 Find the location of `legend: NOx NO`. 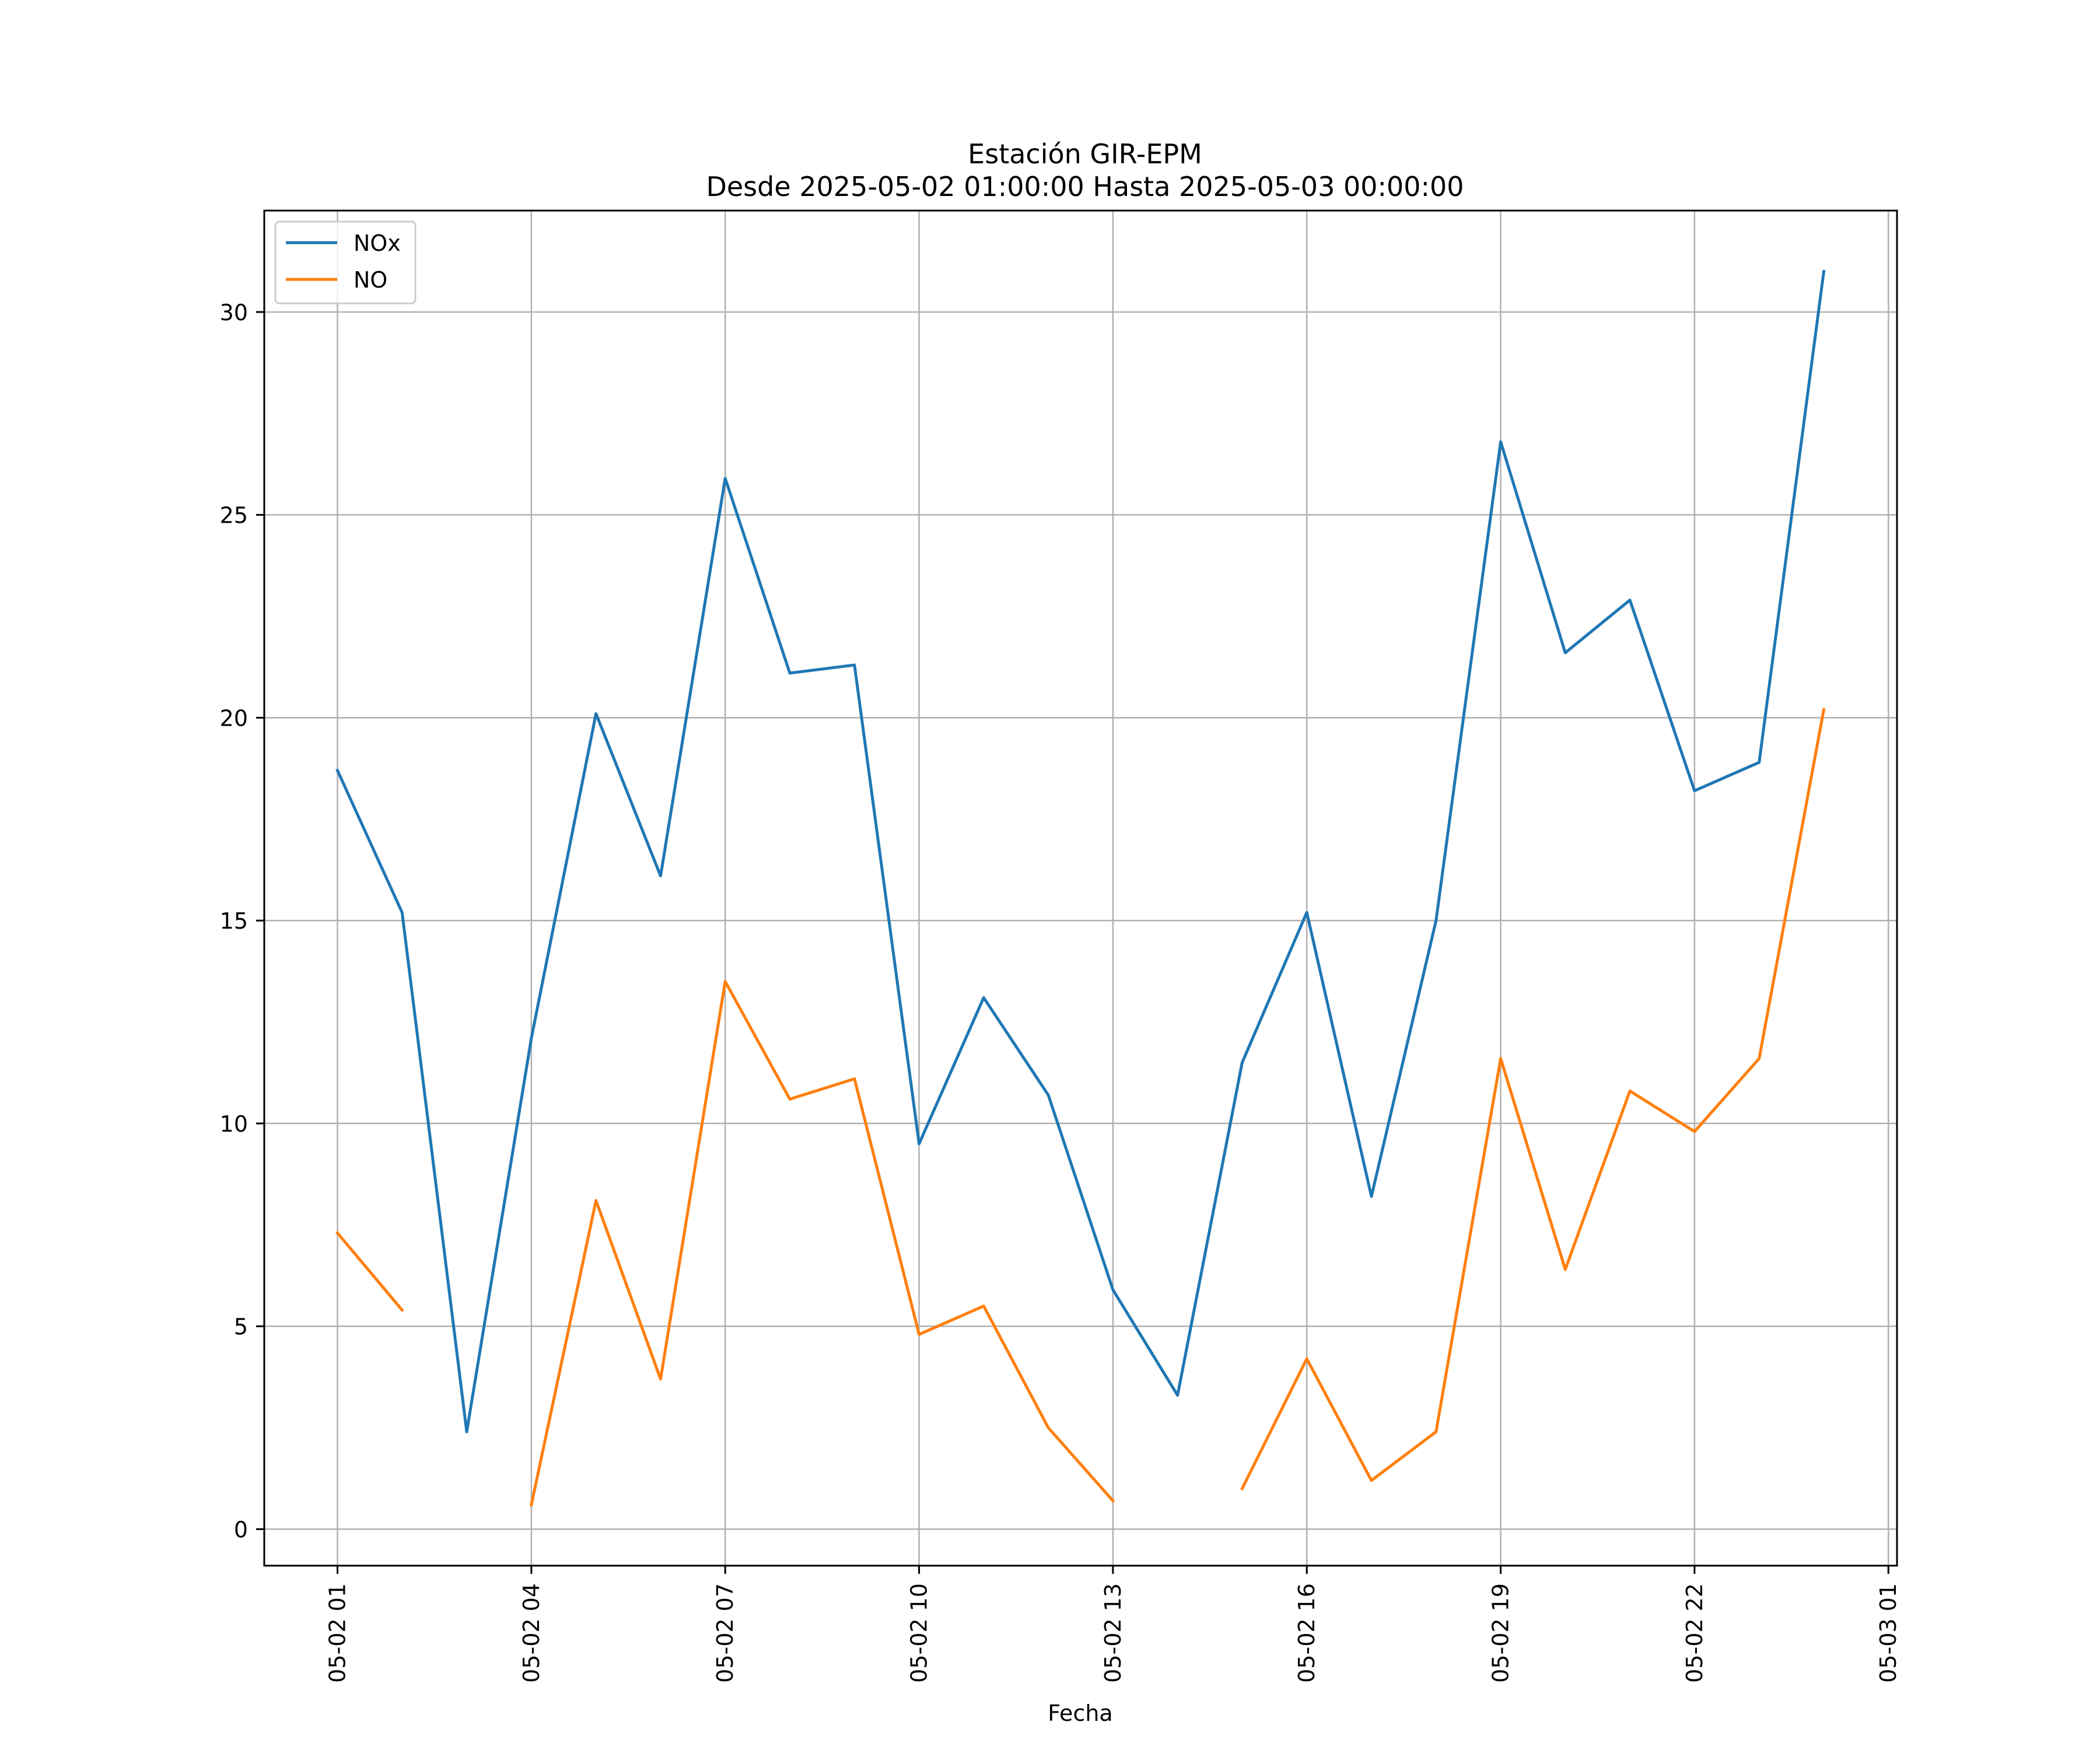

legend: NOx NO is located at coordinates (345, 262).